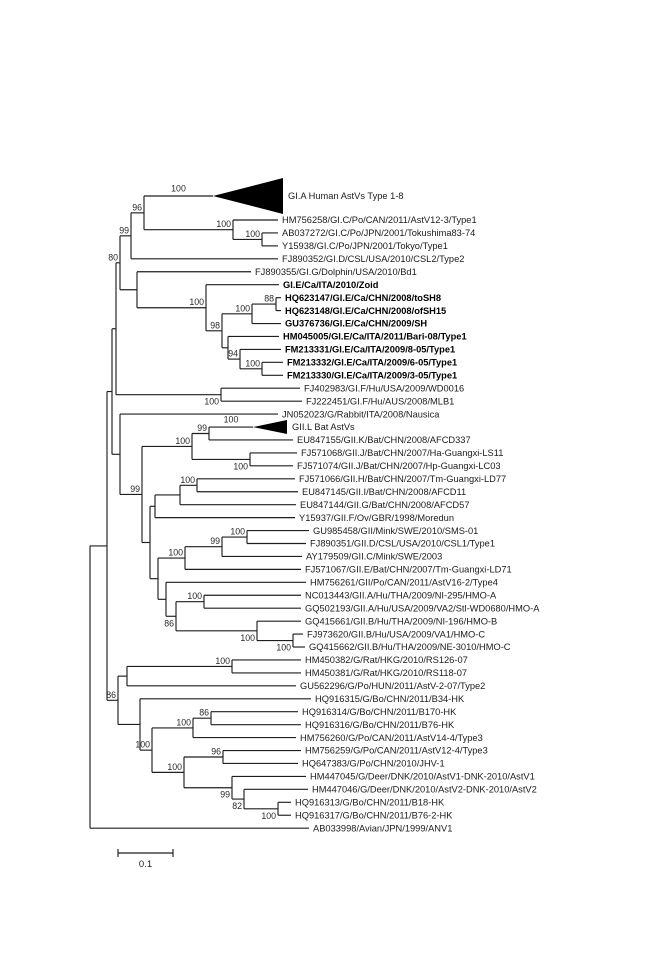  Describe the element at coordinates (361, 414) in the screenshot. I see `taxon-label: JN052023/G/Rabbit/ITA/2008/Nausica` at that location.